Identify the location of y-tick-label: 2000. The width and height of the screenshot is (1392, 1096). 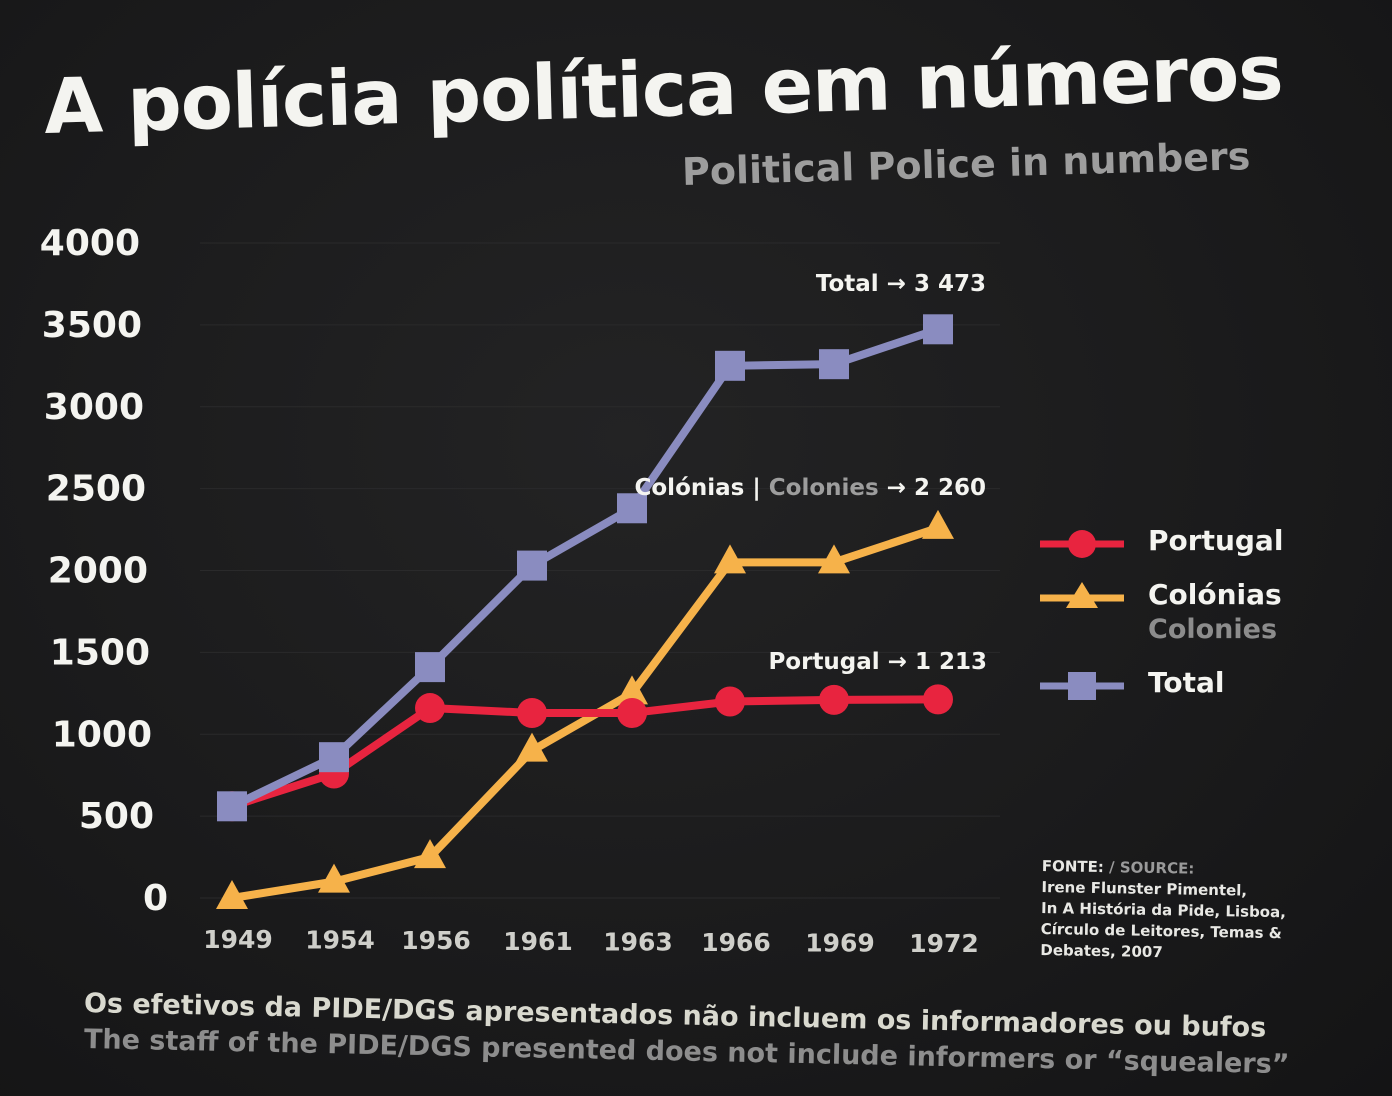
(98, 571).